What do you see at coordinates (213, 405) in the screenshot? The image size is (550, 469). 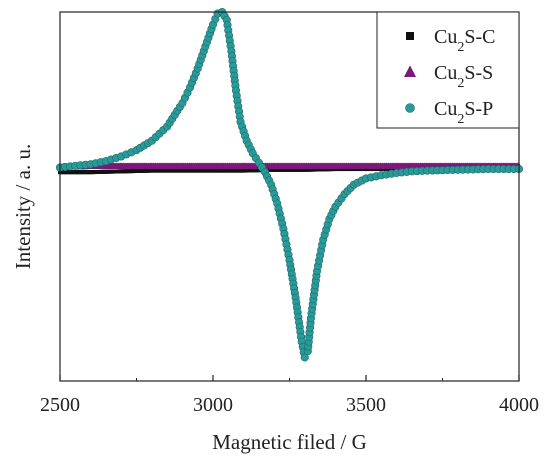 I see `x-tick-label: 3000` at bounding box center [213, 405].